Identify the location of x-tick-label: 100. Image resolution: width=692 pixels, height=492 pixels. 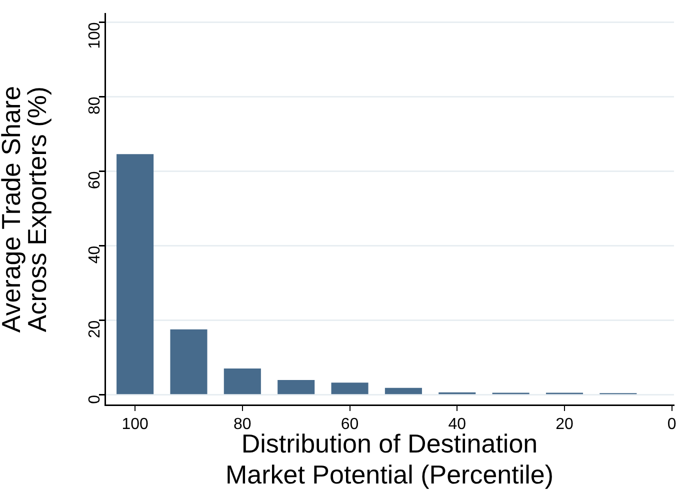
(135, 425).